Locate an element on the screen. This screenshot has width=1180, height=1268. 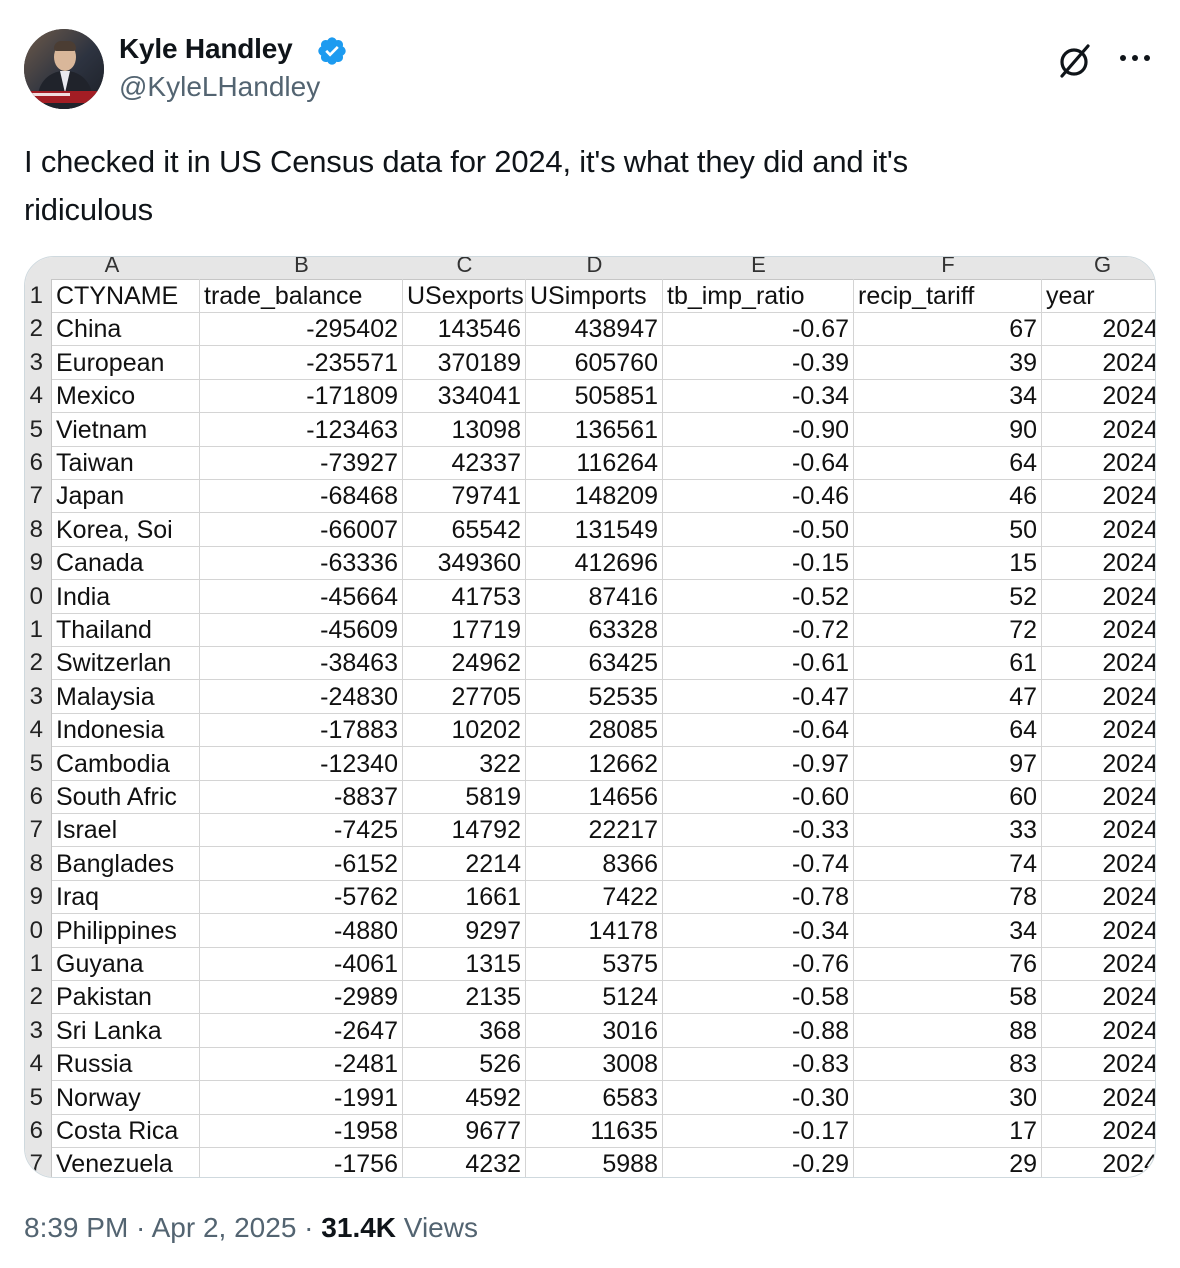
table-cell: 29 is located at coordinates (948, 1162).